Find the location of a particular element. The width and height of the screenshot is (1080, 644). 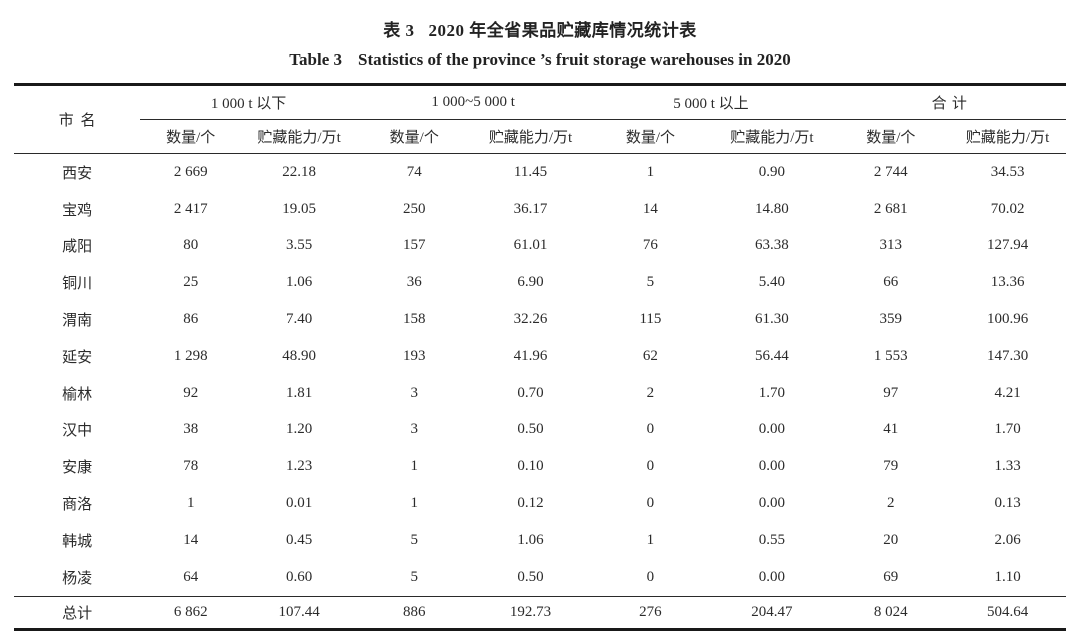

subheader-capacity-2: 贮藏能力/万t is located at coordinates (530, 136).